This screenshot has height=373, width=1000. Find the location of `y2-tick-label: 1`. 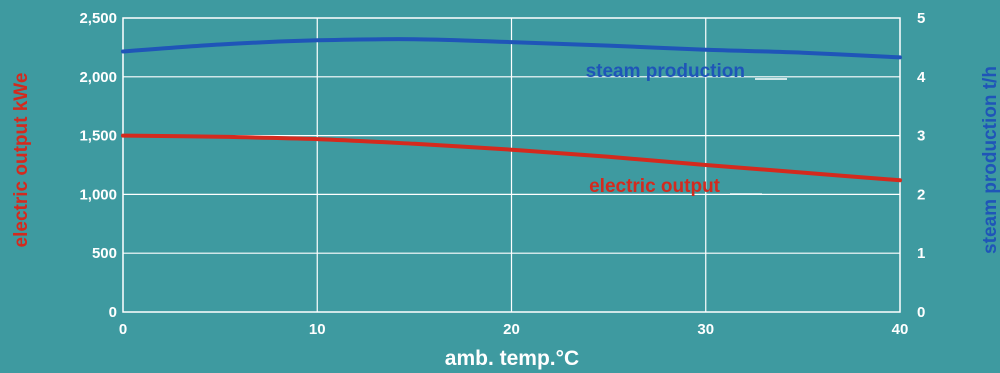

y2-tick-label: 1 is located at coordinates (921, 253).